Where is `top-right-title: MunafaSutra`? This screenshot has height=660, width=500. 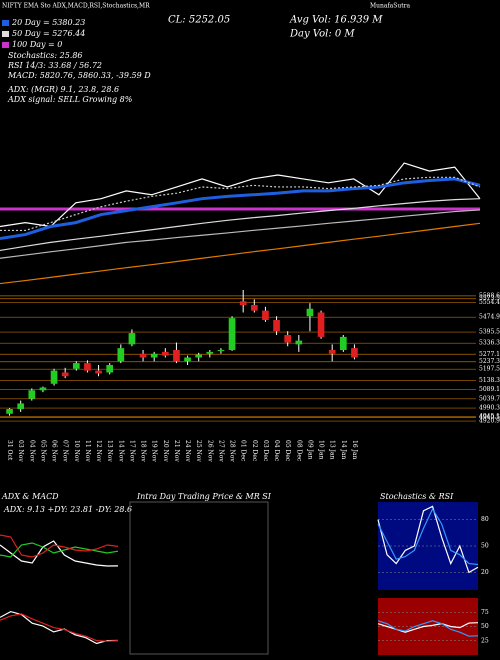 top-right-title: MunafaSutra is located at coordinates (390, 6).